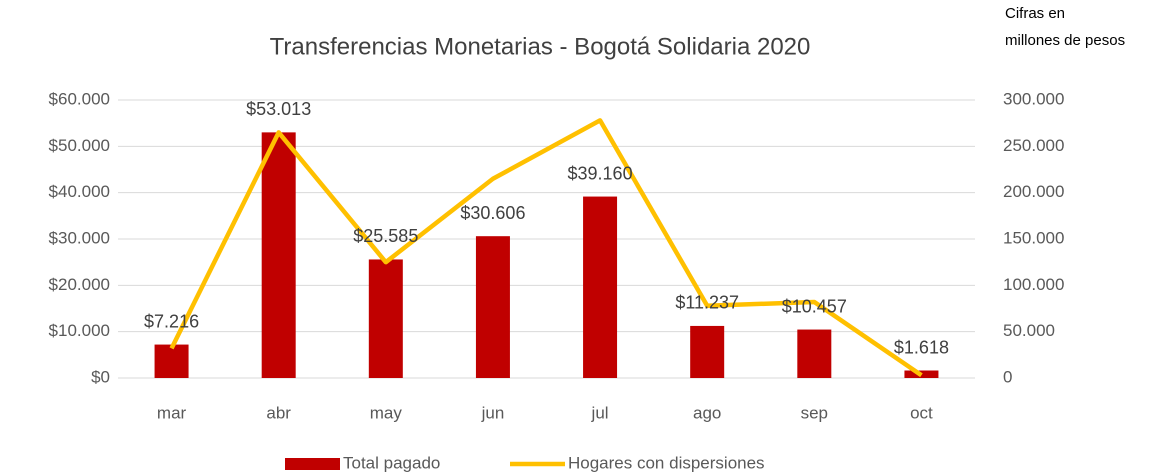  Describe the element at coordinates (1035, 13) in the screenshot. I see `annotation: Cifras en` at that location.